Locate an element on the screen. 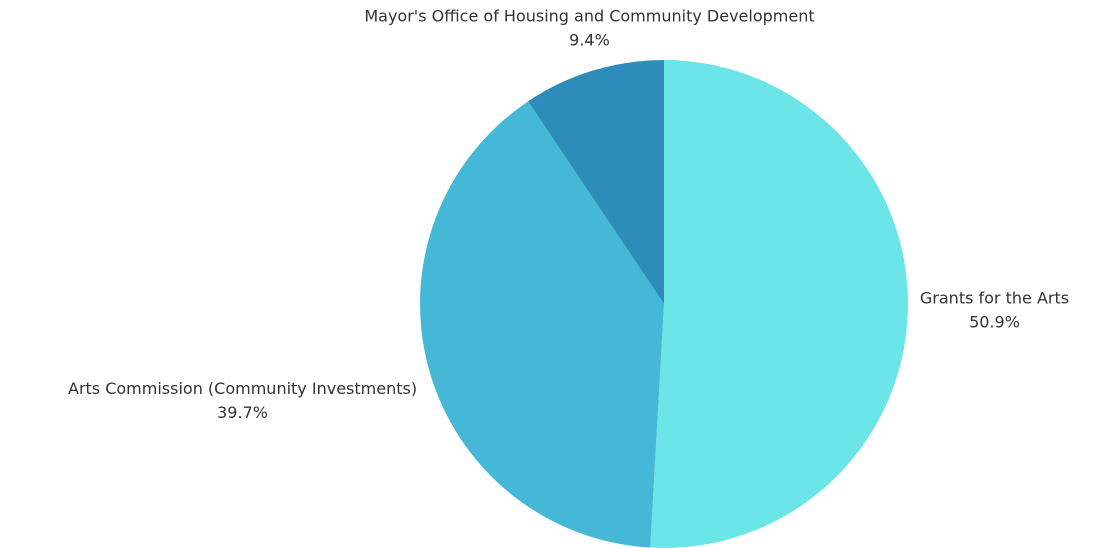  slice-name: Grants for the Arts is located at coordinates (994, 298).